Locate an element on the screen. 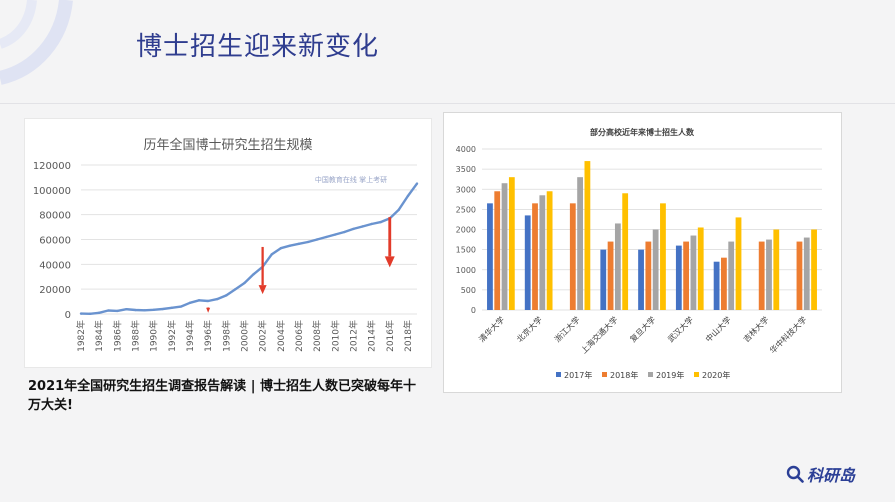 The height and width of the screenshot is (502, 895). x-tick-label: 1998年 is located at coordinates (226, 336).